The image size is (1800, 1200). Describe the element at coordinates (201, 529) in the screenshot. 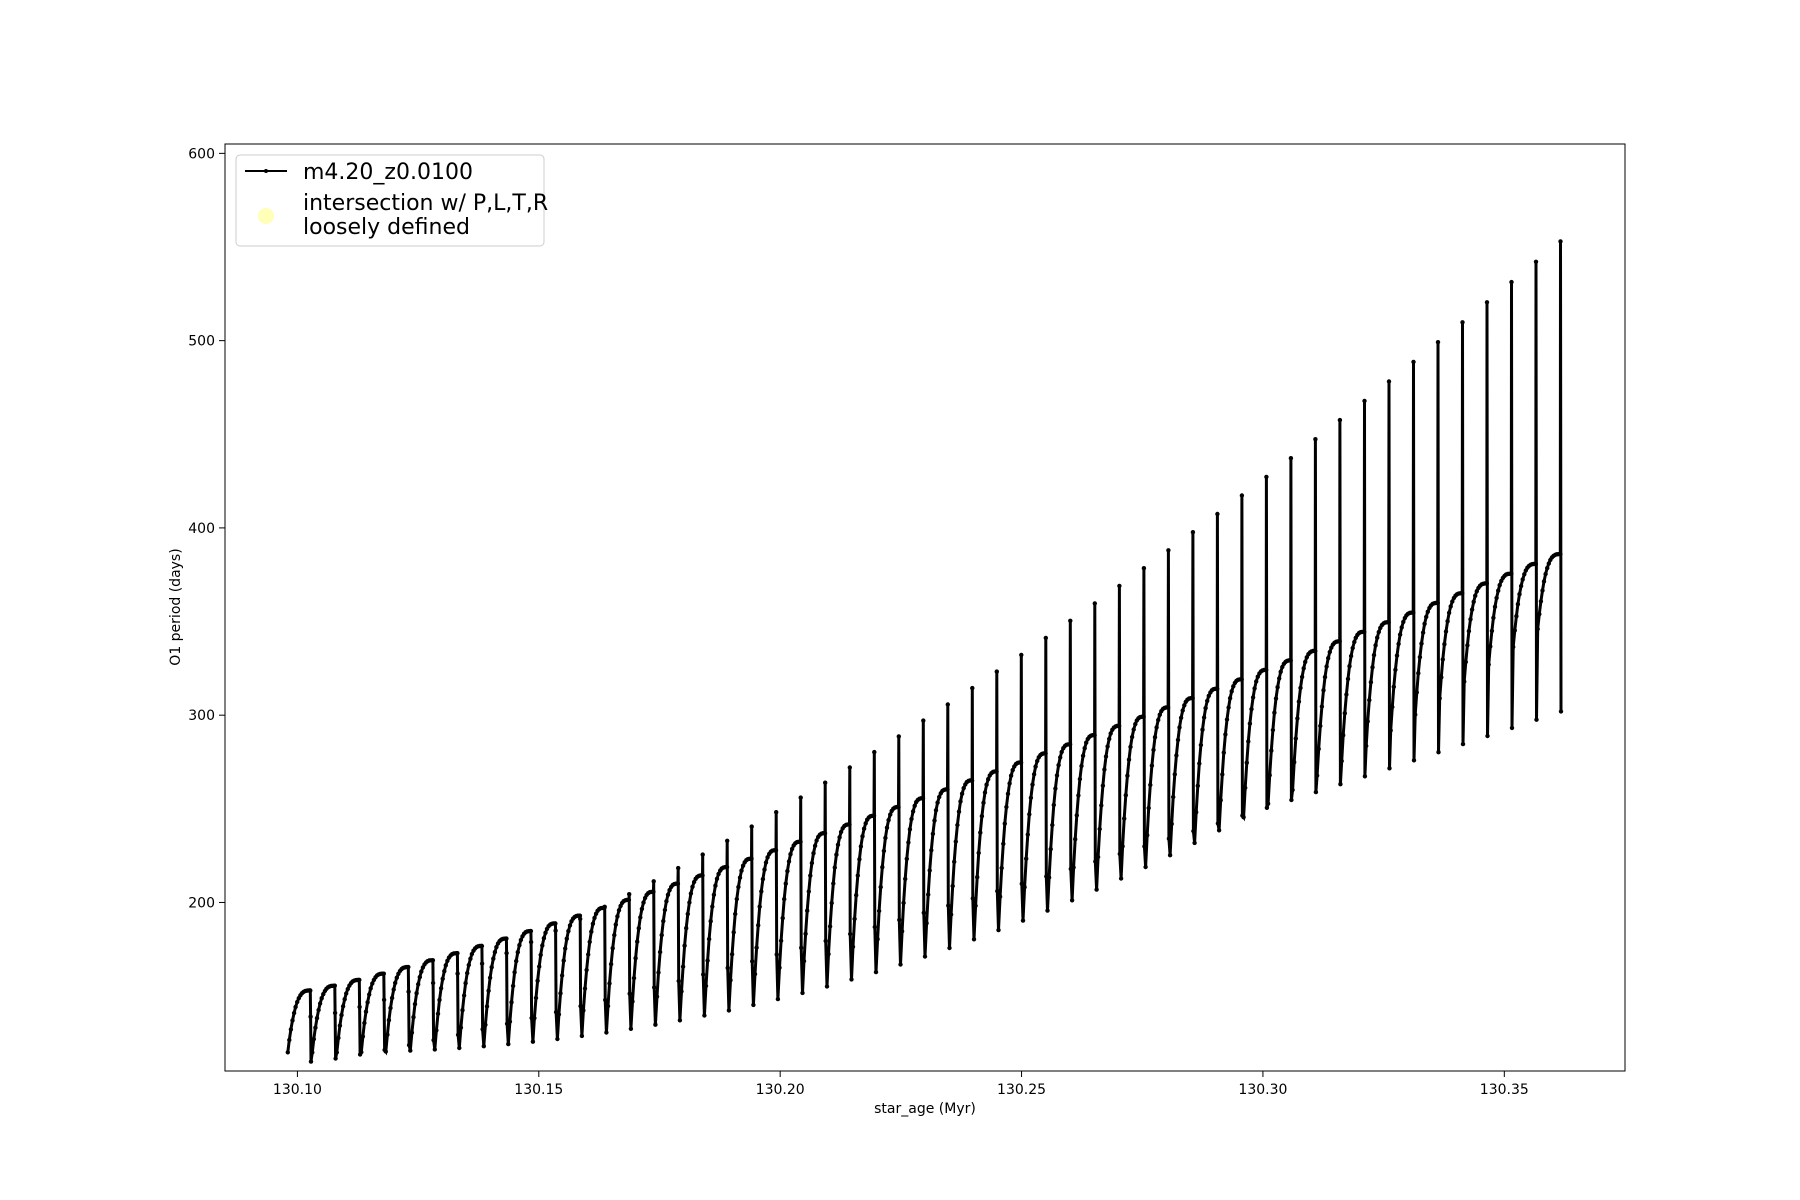

I see `y-tick-label: 400` at that location.